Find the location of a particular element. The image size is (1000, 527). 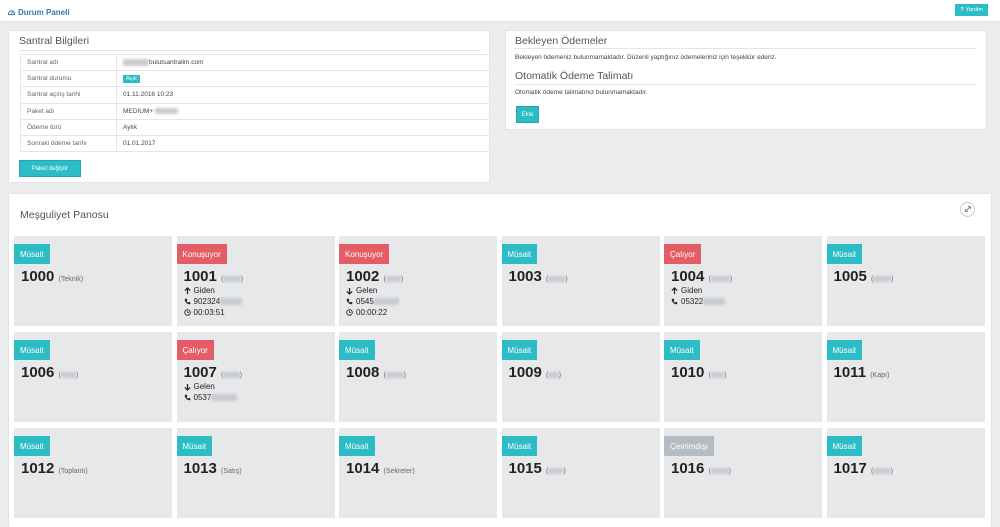

extension-owner: (Satış) is located at coordinates (231, 471).